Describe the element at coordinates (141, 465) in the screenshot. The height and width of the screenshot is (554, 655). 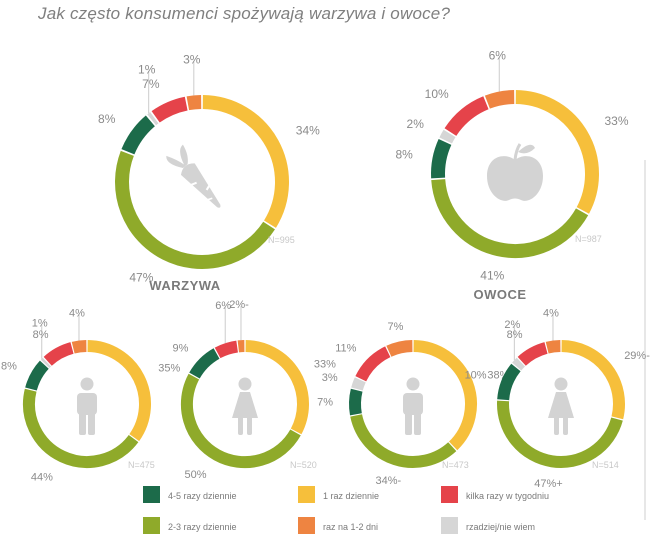
I see `sample-size-label: N=475` at that location.